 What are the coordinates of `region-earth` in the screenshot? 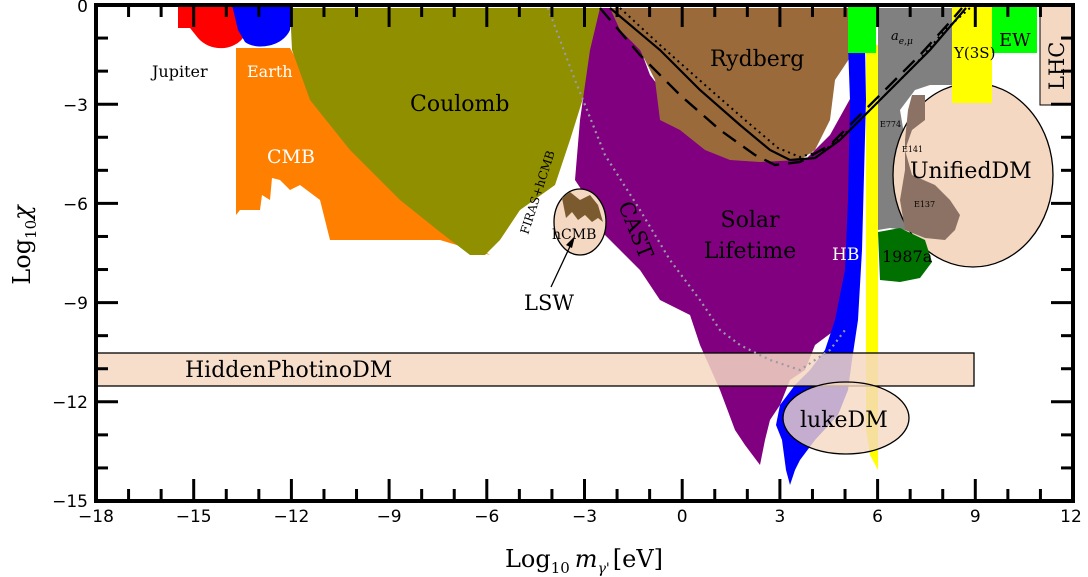 It's located at (262, 26).